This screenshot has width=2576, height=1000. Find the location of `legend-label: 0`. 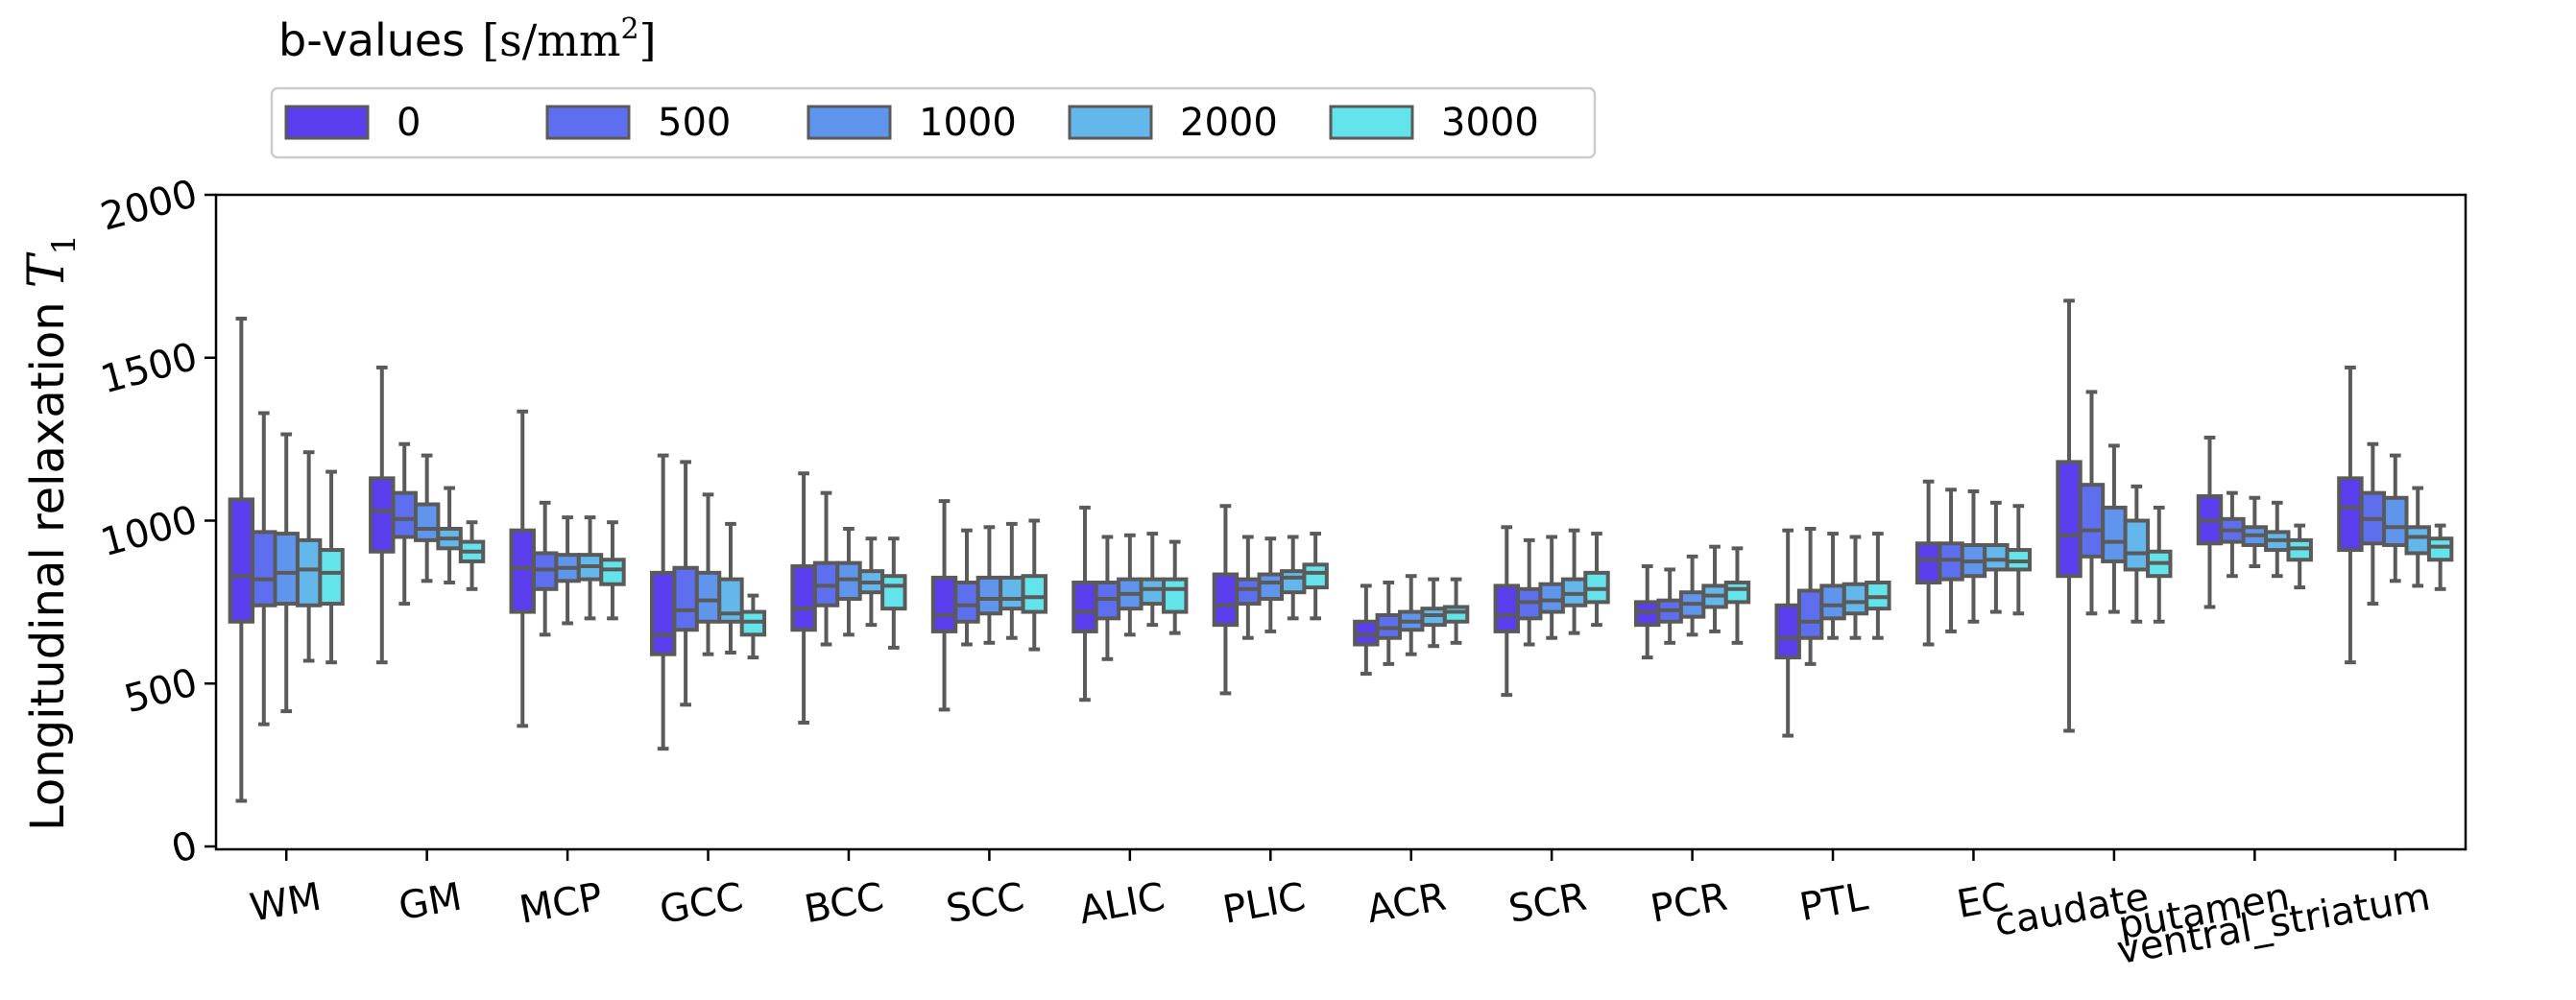

legend-label: 0 is located at coordinates (409, 123).